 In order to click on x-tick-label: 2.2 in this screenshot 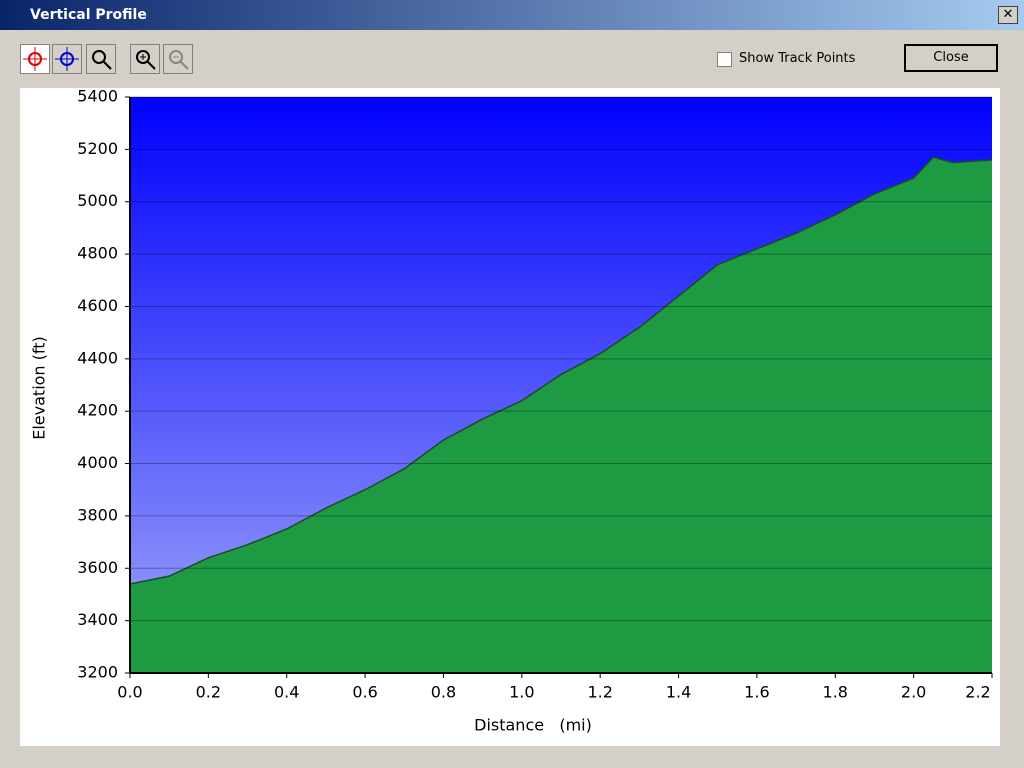, I will do `click(977, 692)`.